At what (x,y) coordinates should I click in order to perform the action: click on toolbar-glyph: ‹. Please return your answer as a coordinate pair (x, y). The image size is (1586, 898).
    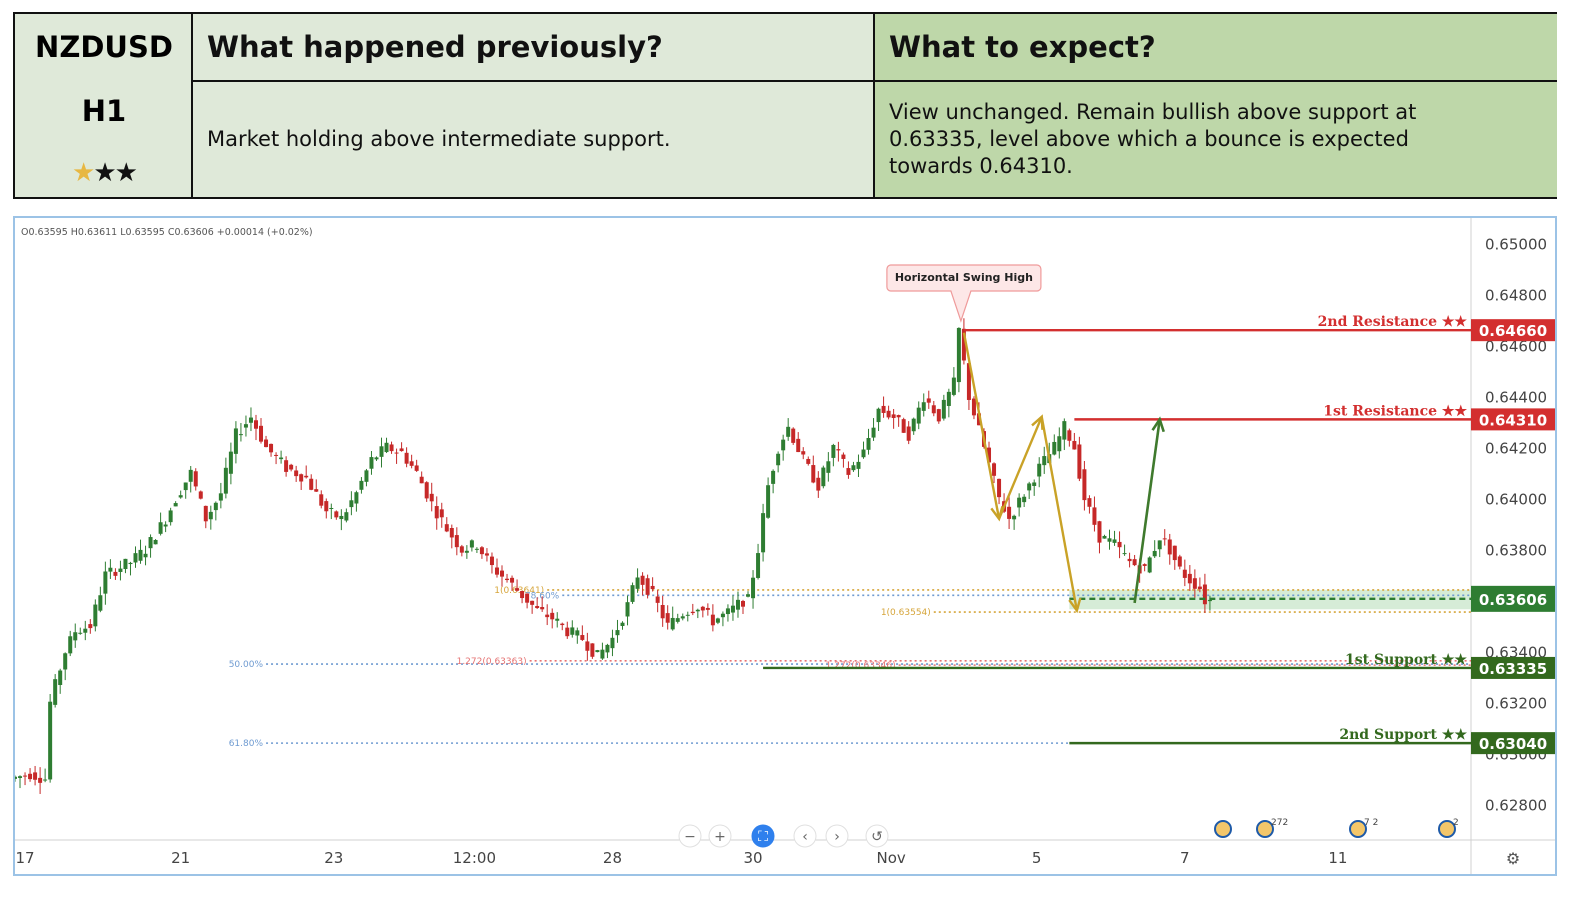
    Looking at the image, I should click on (805, 837).